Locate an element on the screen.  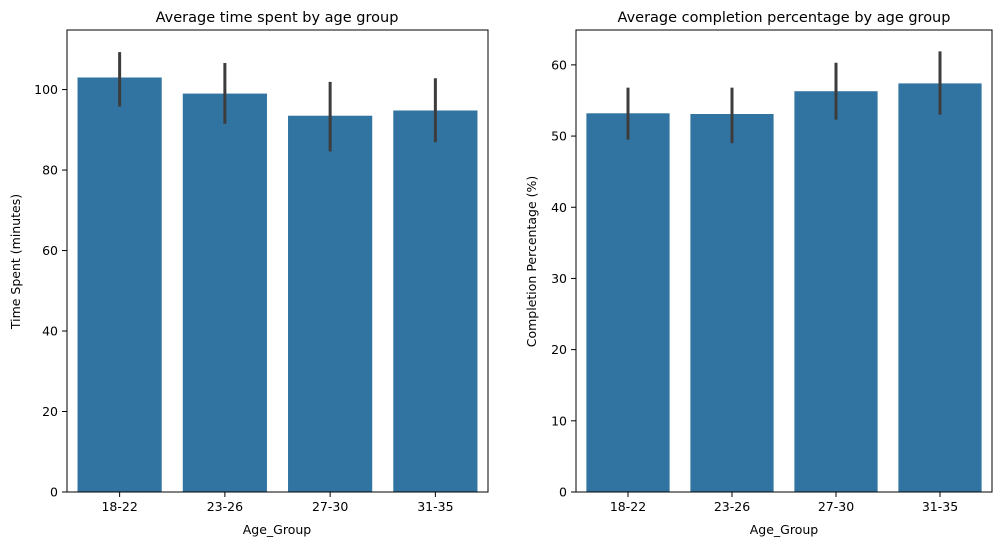
y-tick-label: 80 is located at coordinates (50, 170).